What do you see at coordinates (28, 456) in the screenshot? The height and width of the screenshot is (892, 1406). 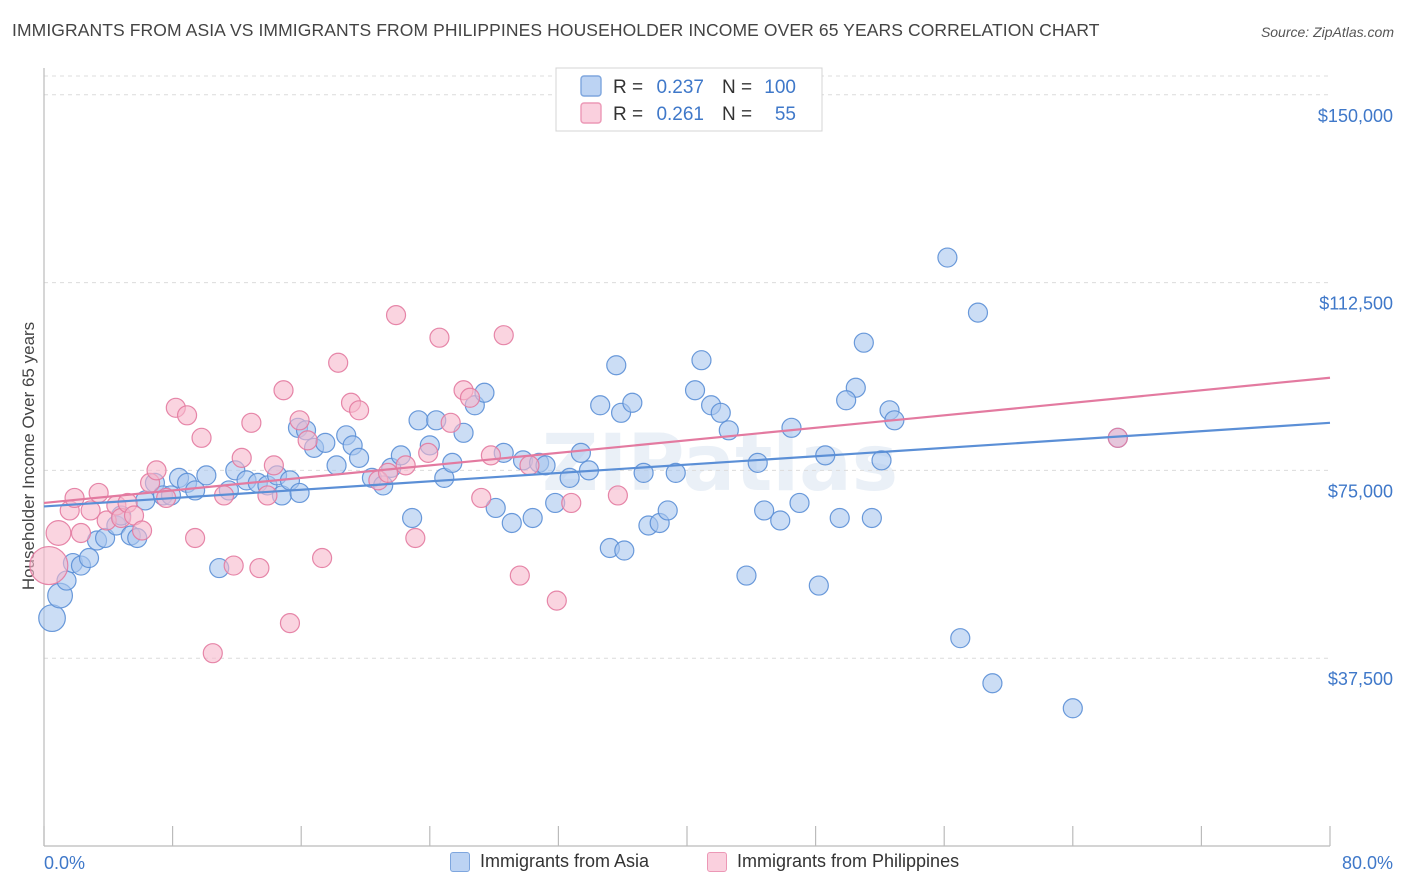 I see `y-axis-label: Householder Income Over 65 years` at bounding box center [28, 456].